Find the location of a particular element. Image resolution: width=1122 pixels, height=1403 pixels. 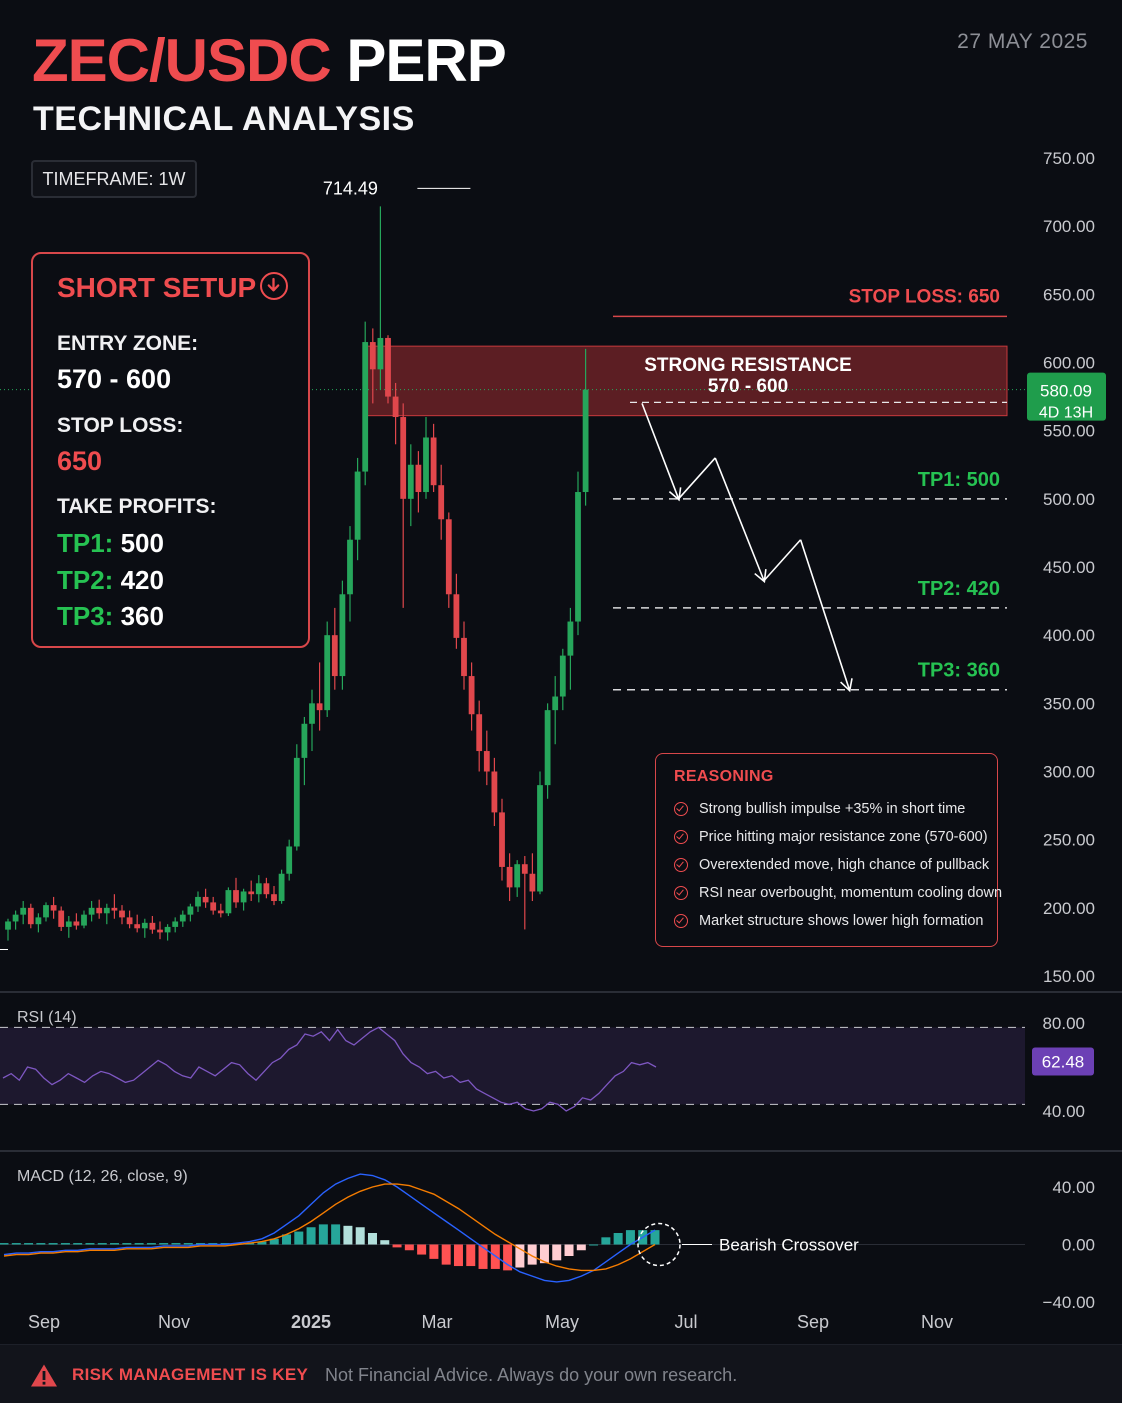

price-axis-tick: 750.00 is located at coordinates (1069, 158).